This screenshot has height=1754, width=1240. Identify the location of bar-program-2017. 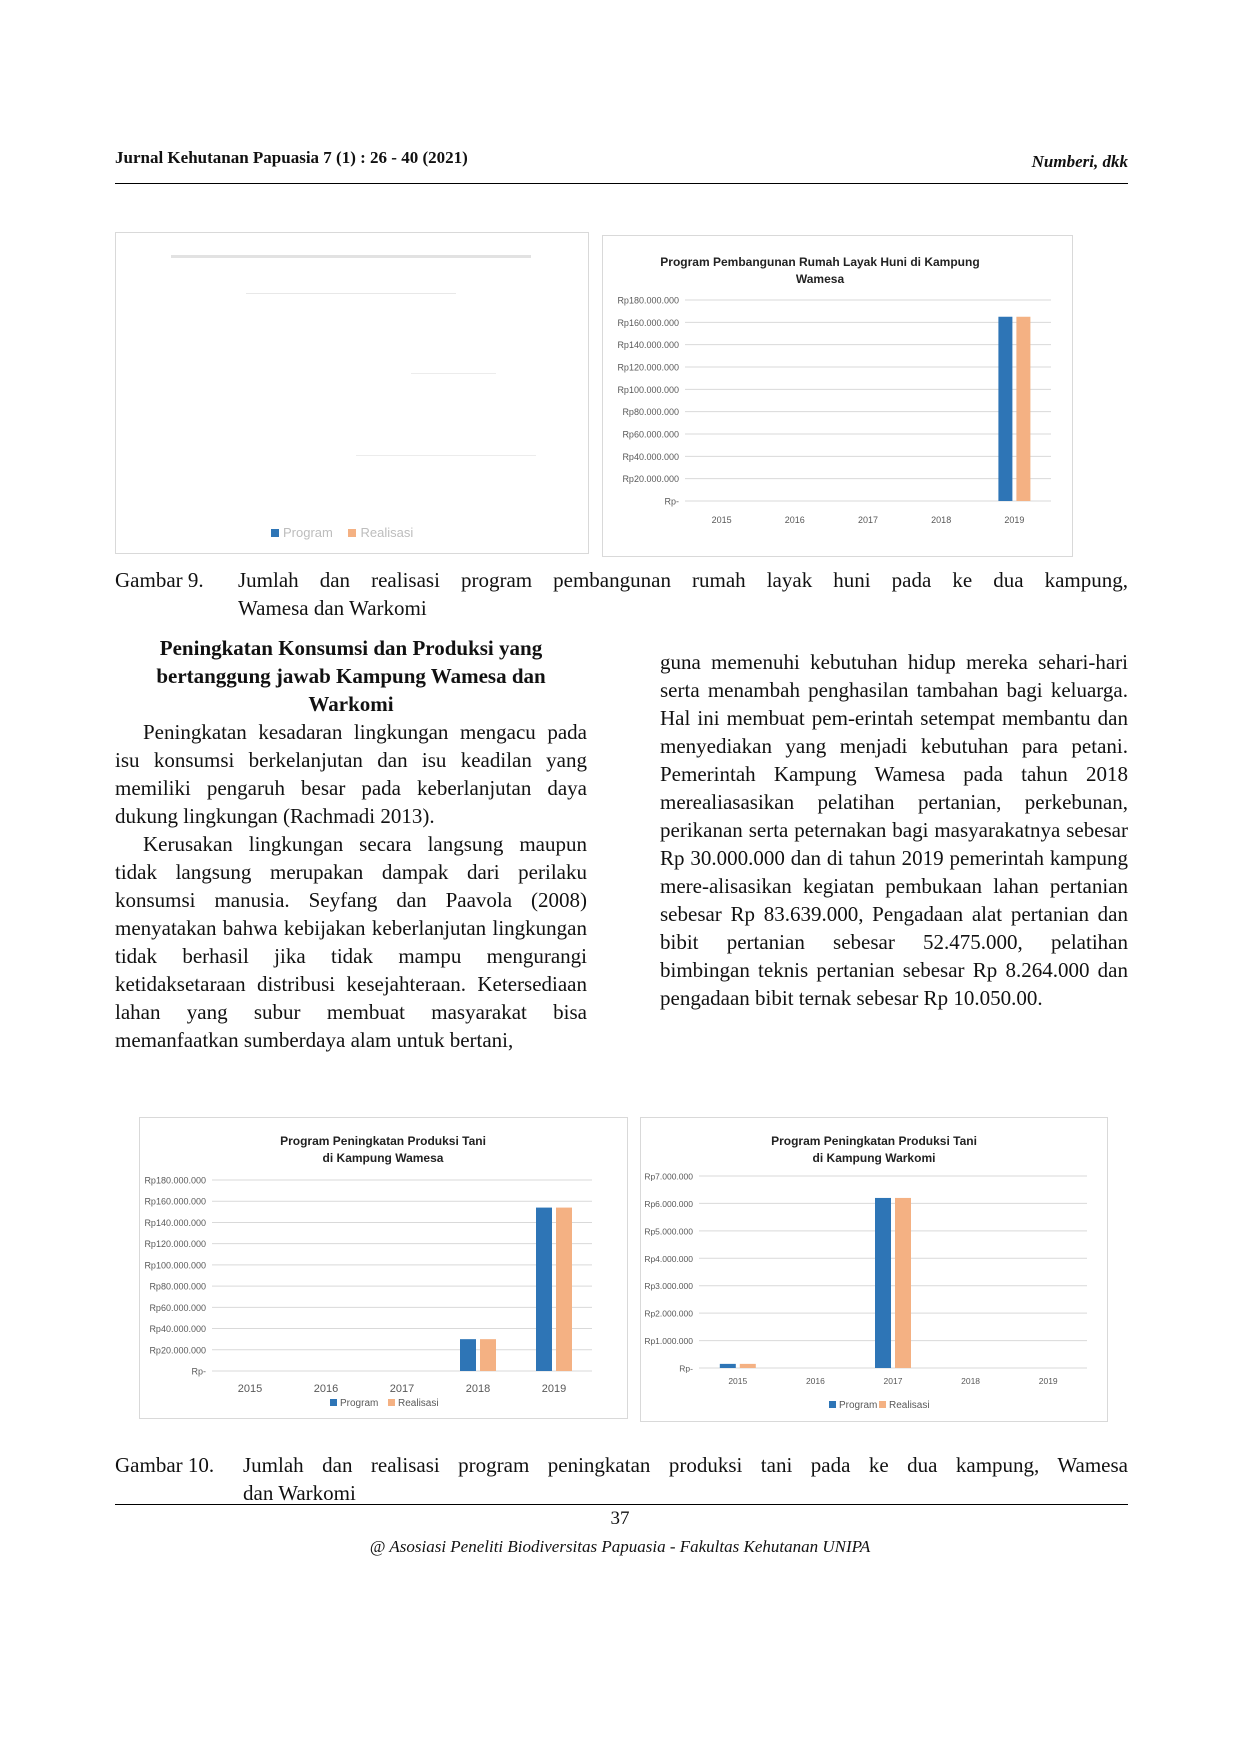
(883, 1282).